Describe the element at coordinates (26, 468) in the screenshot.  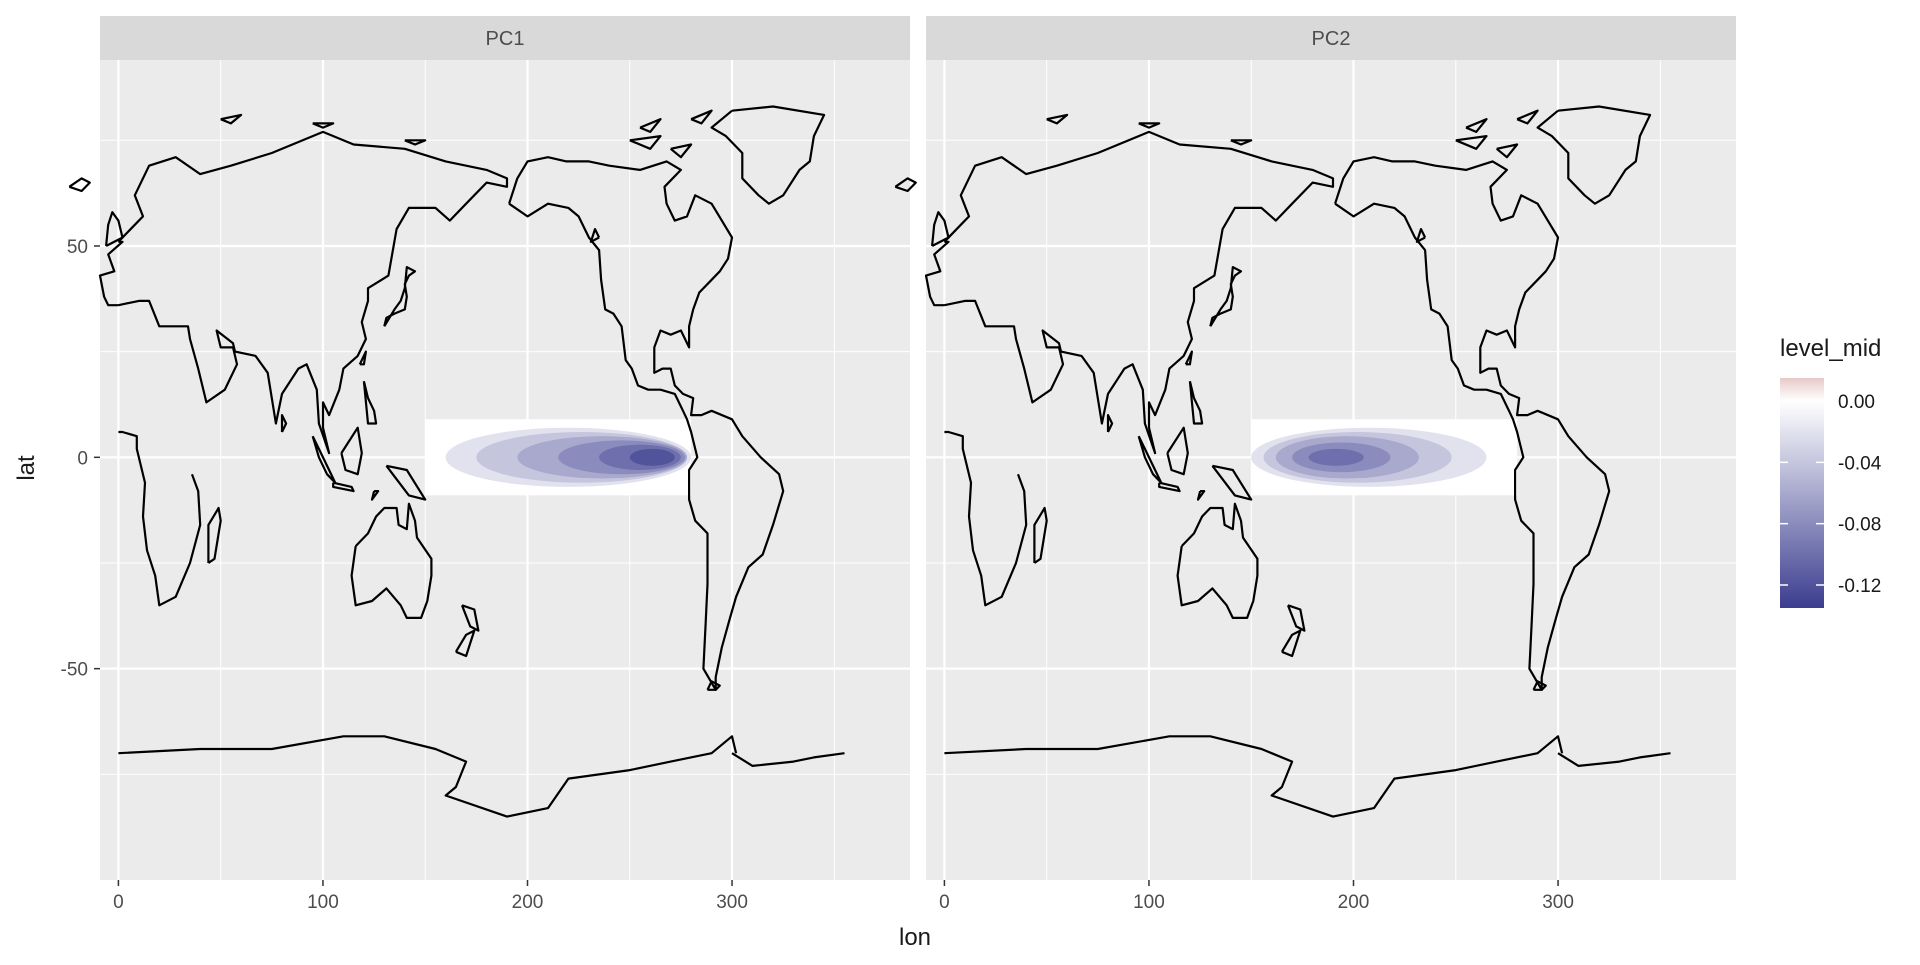
I see `y-axis-title: lat` at that location.